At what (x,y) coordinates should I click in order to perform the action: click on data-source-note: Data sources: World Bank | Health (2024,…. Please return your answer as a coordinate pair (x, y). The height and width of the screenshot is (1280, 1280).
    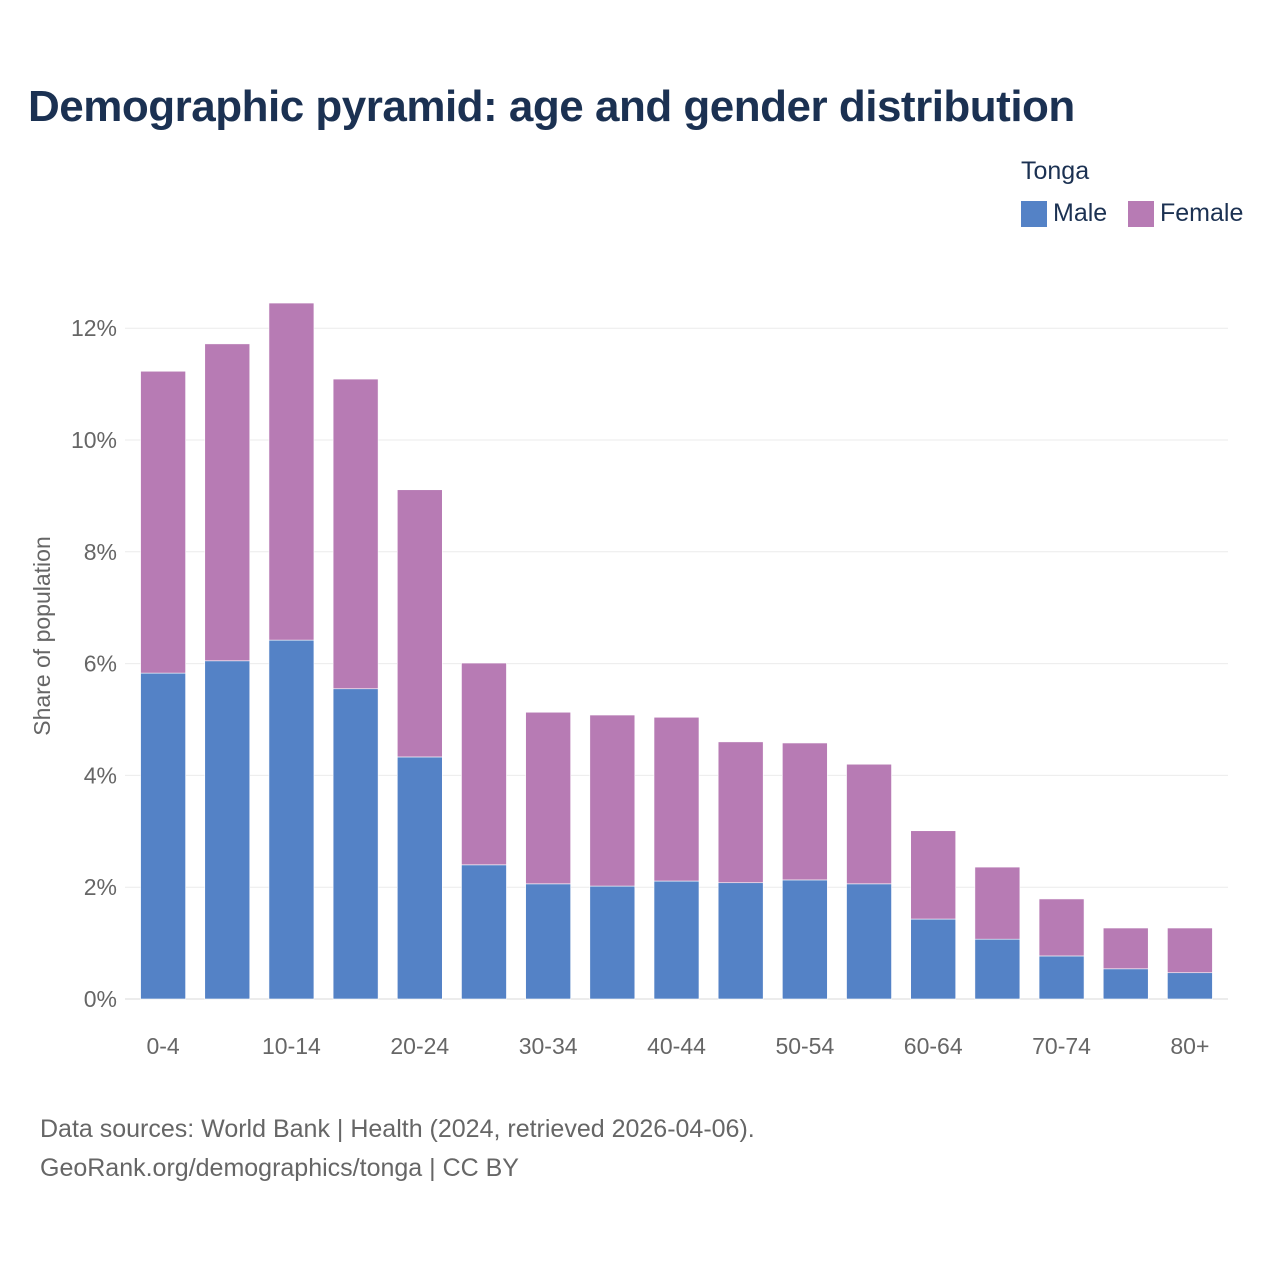
    Looking at the image, I should click on (397, 1129).